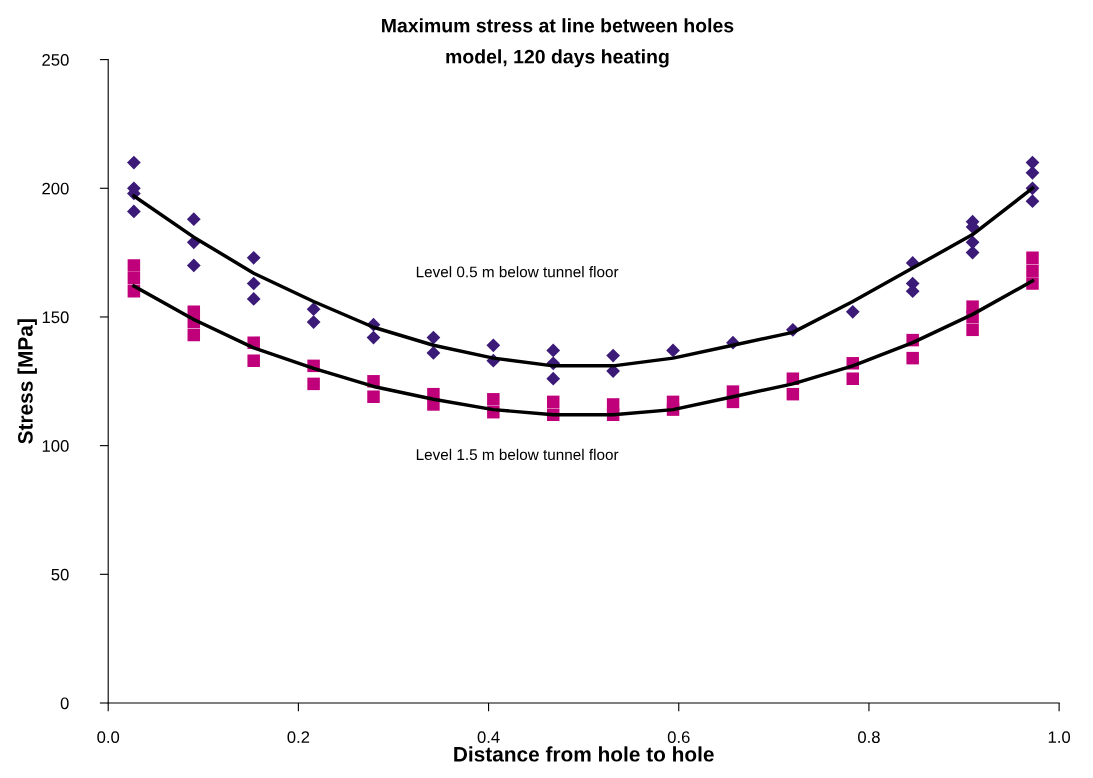 The height and width of the screenshot is (778, 1093). What do you see at coordinates (60, 574) in the screenshot?
I see `y-tick-label: 50` at bounding box center [60, 574].